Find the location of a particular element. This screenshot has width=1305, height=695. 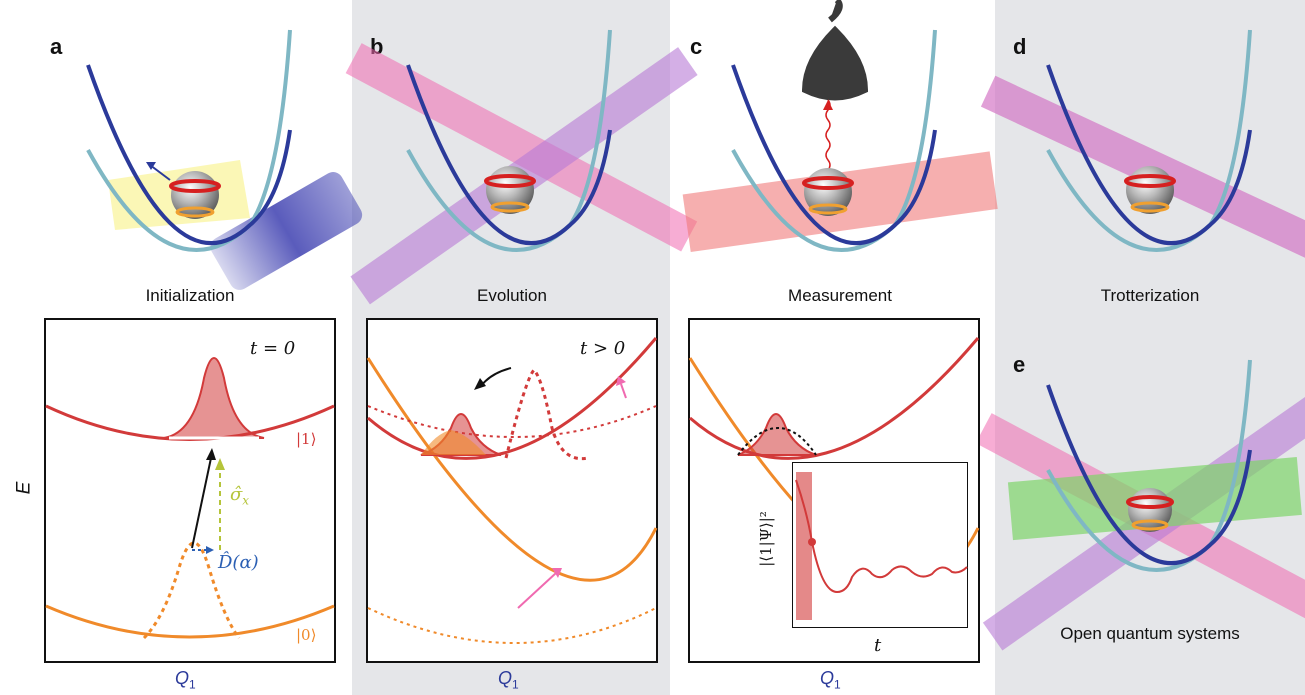

plot-a-frame is located at coordinates (190, 490).